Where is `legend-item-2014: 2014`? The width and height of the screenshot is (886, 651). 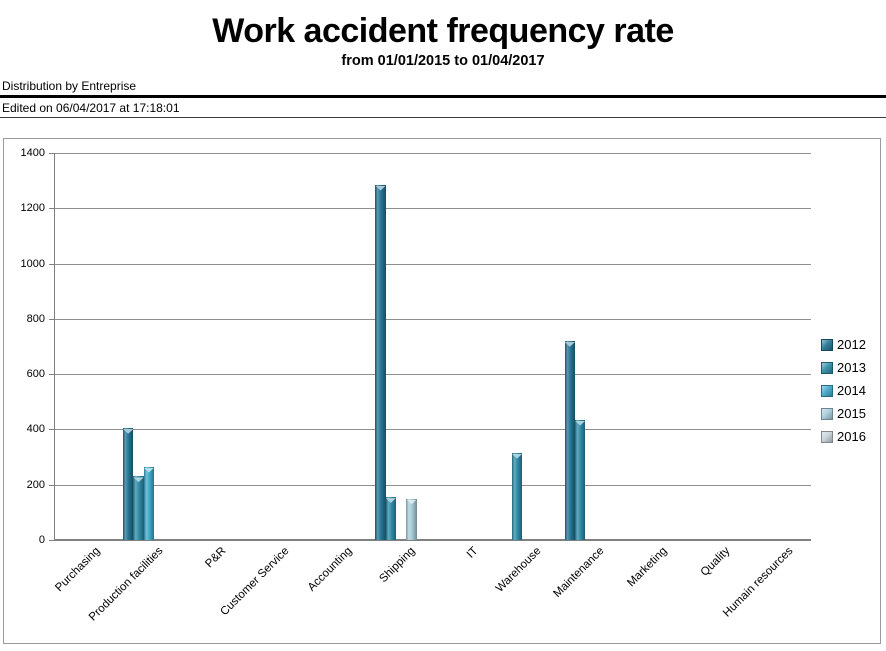 legend-item-2014: 2014 is located at coordinates (843, 391).